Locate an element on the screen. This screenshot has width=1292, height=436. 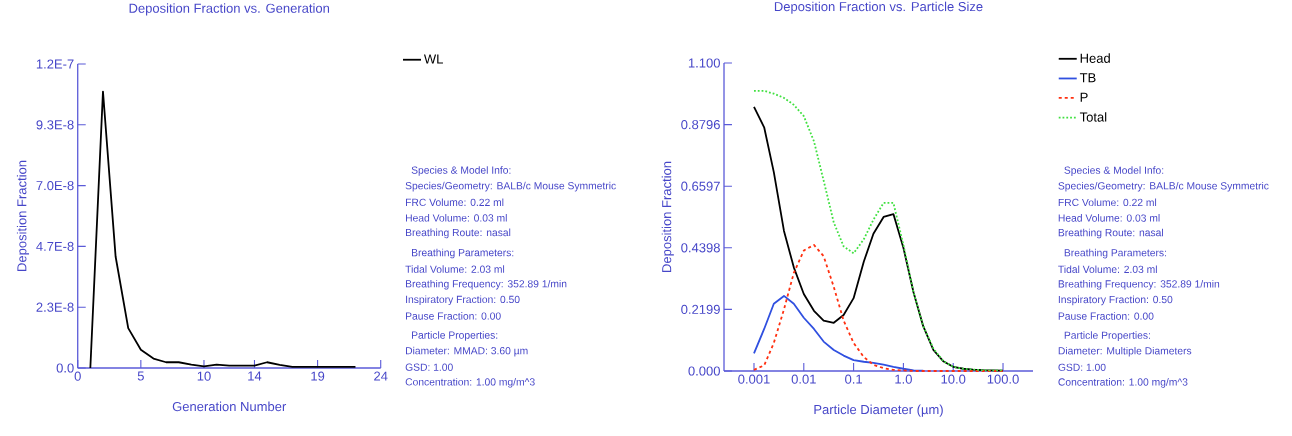
legend-label: Total is located at coordinates (1093, 117).